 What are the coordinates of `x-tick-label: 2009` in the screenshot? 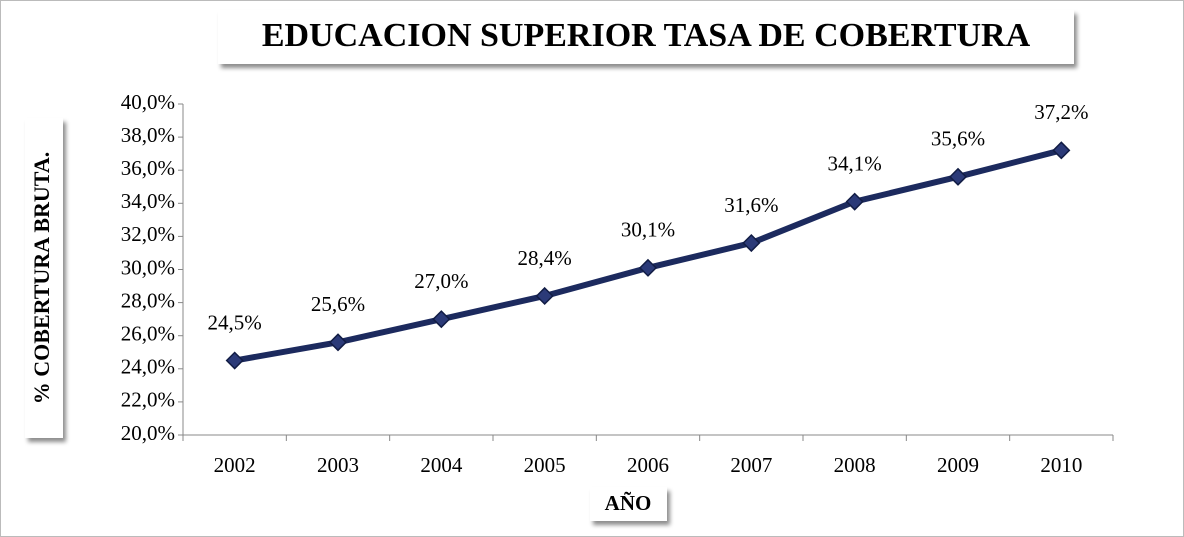 It's located at (958, 465).